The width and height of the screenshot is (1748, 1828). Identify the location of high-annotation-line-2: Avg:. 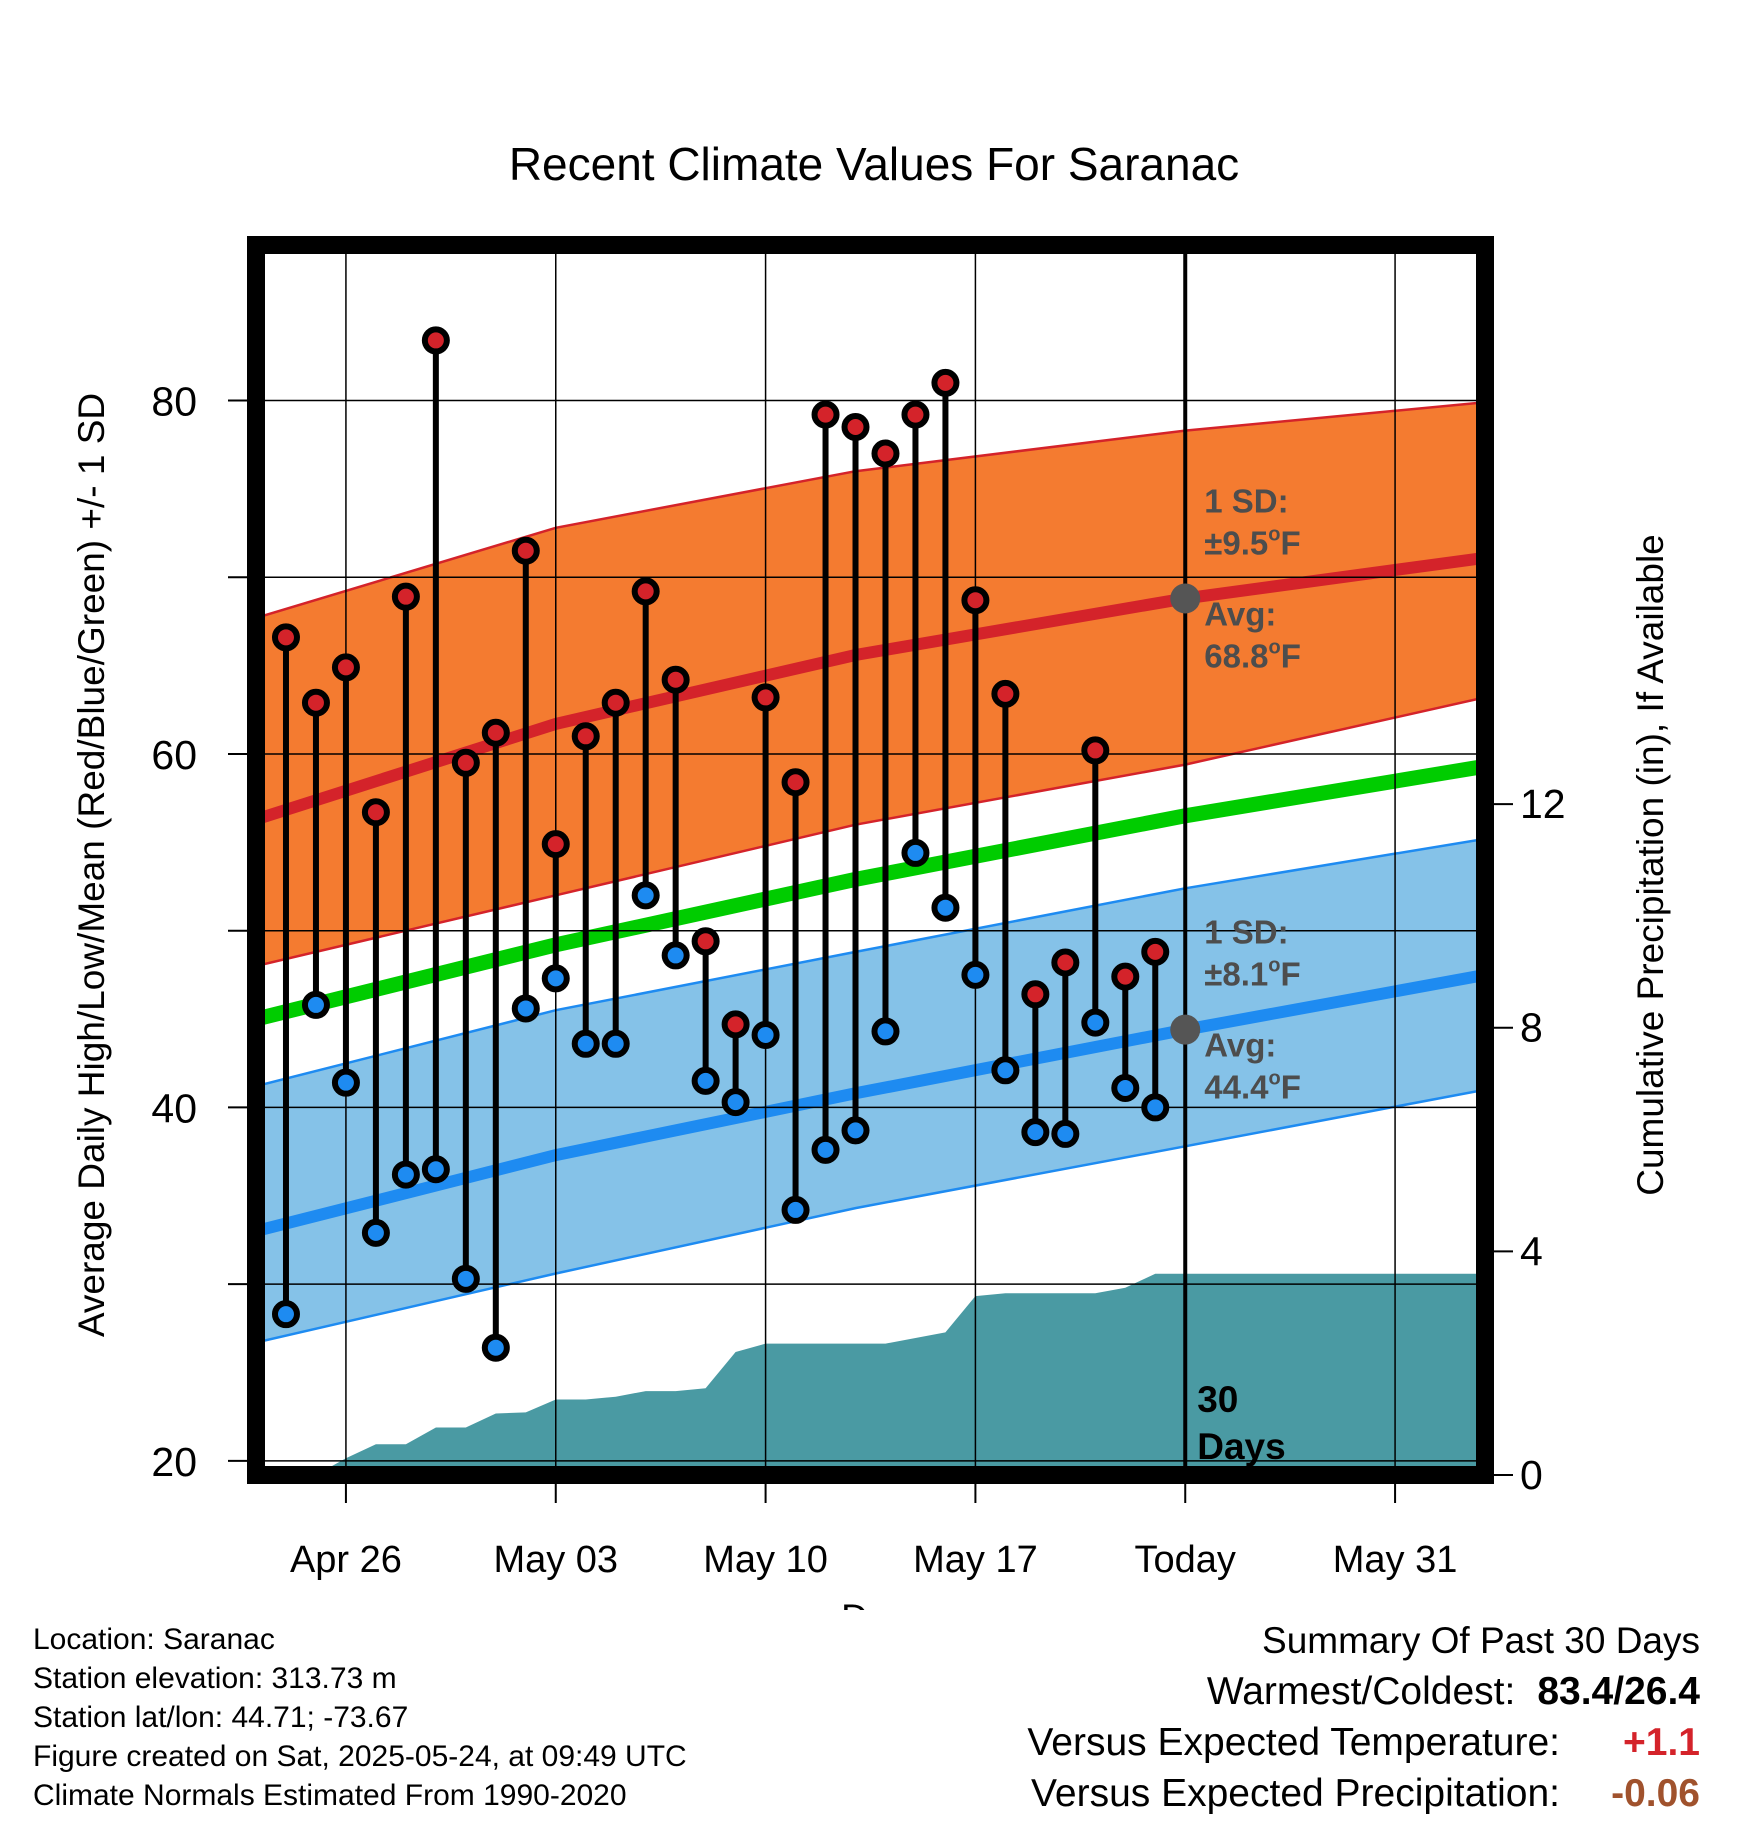
(1240, 613).